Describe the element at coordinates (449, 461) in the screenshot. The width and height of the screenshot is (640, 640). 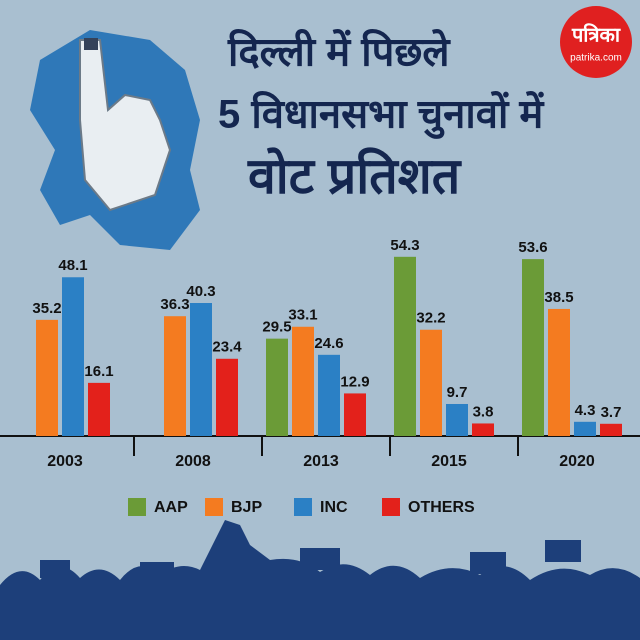
I see `x-tick-label: 2015` at that location.